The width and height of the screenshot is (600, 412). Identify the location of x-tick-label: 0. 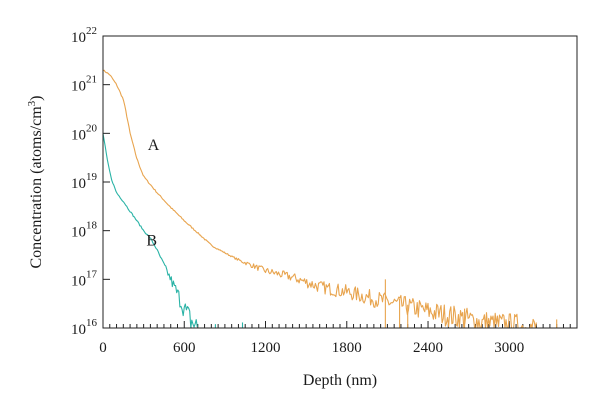
(103, 348).